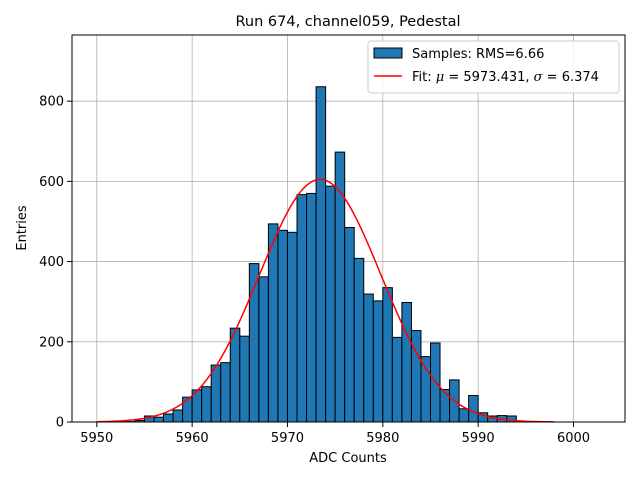 The image size is (640, 480). Describe the element at coordinates (478, 438) in the screenshot. I see `x-tick-label: 5990` at that location.